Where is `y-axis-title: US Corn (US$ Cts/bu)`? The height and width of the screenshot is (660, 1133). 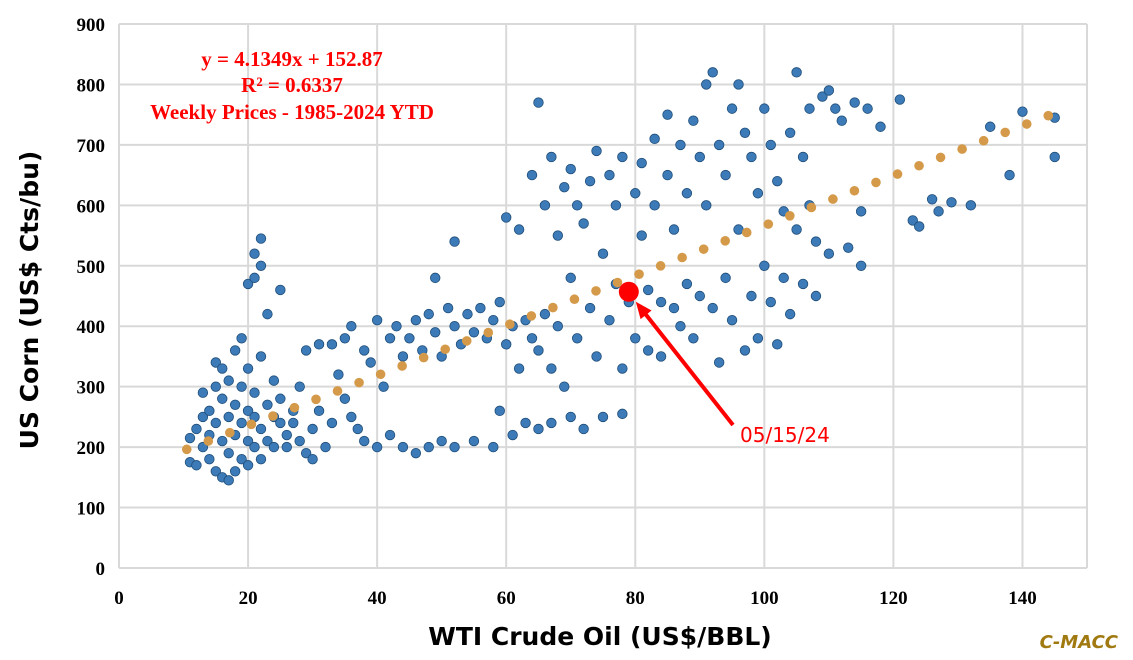
y-axis-title: US Corn (US$ Cts/bu) is located at coordinates (29, 300).